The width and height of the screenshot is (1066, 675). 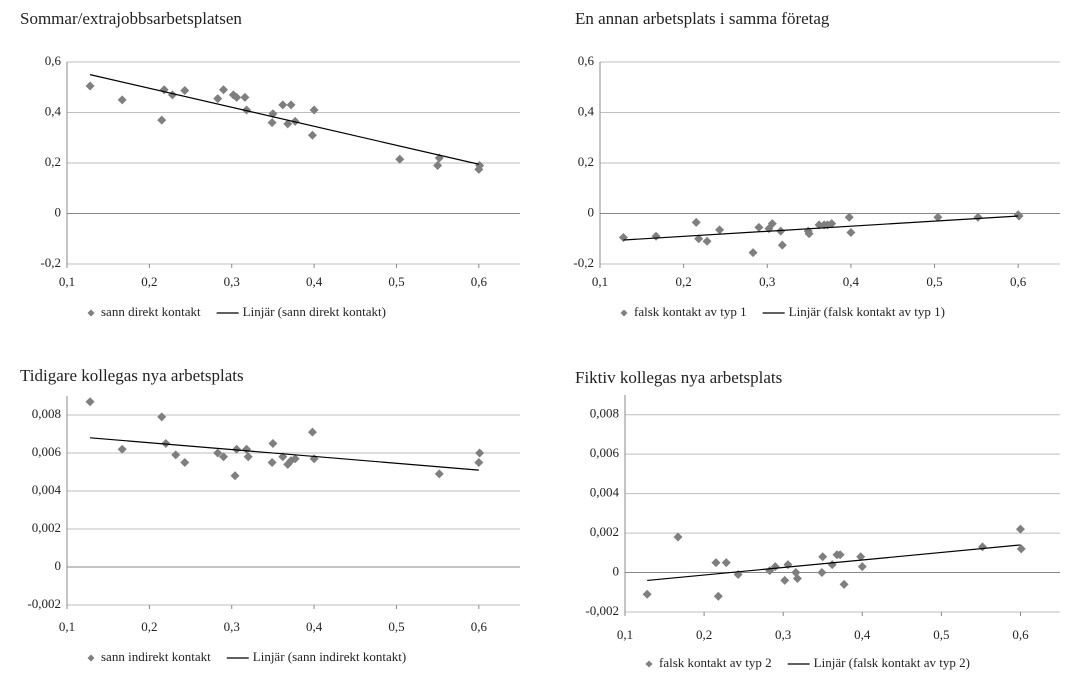 I want to click on legend-label: Linjär (falsk kontakt av typ 1), so click(x=867, y=311).